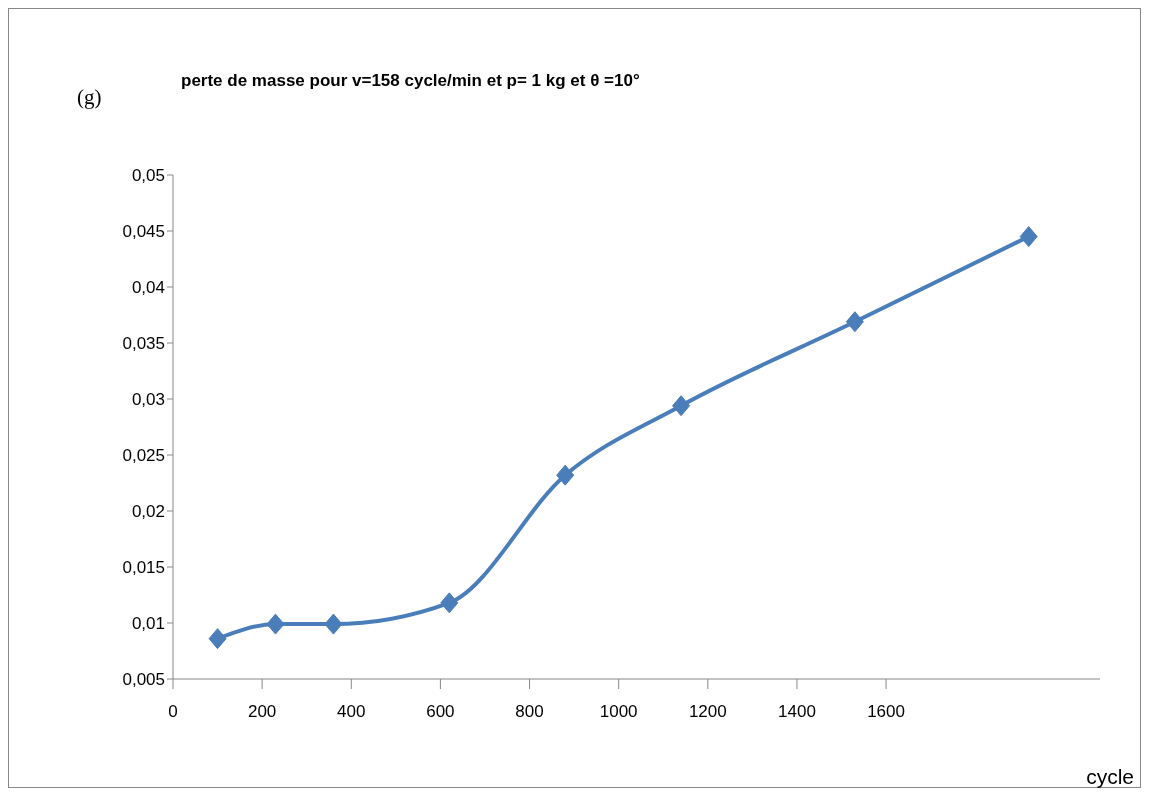 This screenshot has width=1149, height=796. I want to click on x-tick-label: 1200, so click(707, 712).